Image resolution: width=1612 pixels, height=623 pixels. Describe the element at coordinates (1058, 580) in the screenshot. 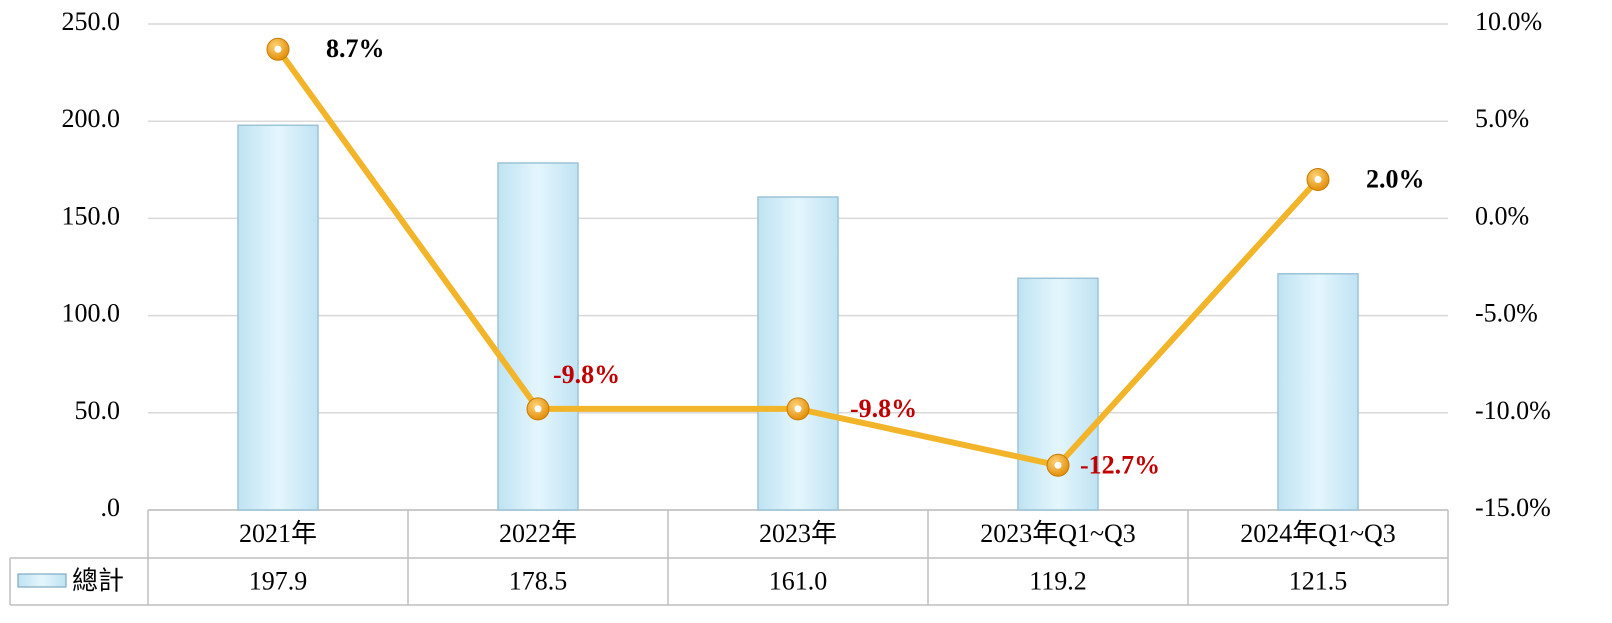

I see `table-value: 119.2` at that location.